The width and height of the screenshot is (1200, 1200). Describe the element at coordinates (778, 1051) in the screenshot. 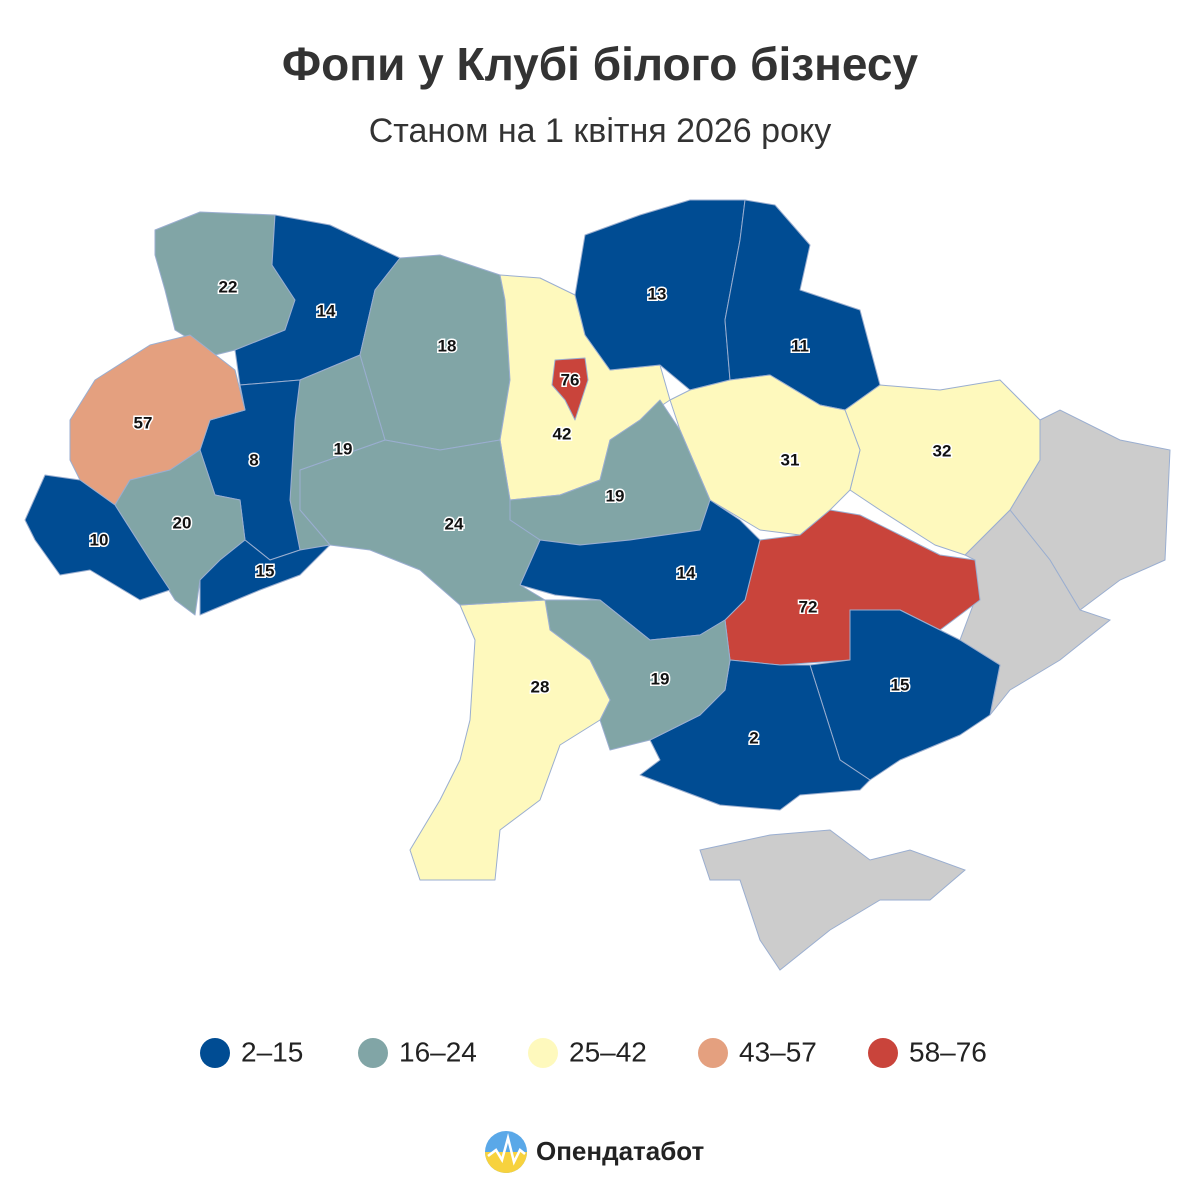

I see `legend-label: 43–57` at that location.